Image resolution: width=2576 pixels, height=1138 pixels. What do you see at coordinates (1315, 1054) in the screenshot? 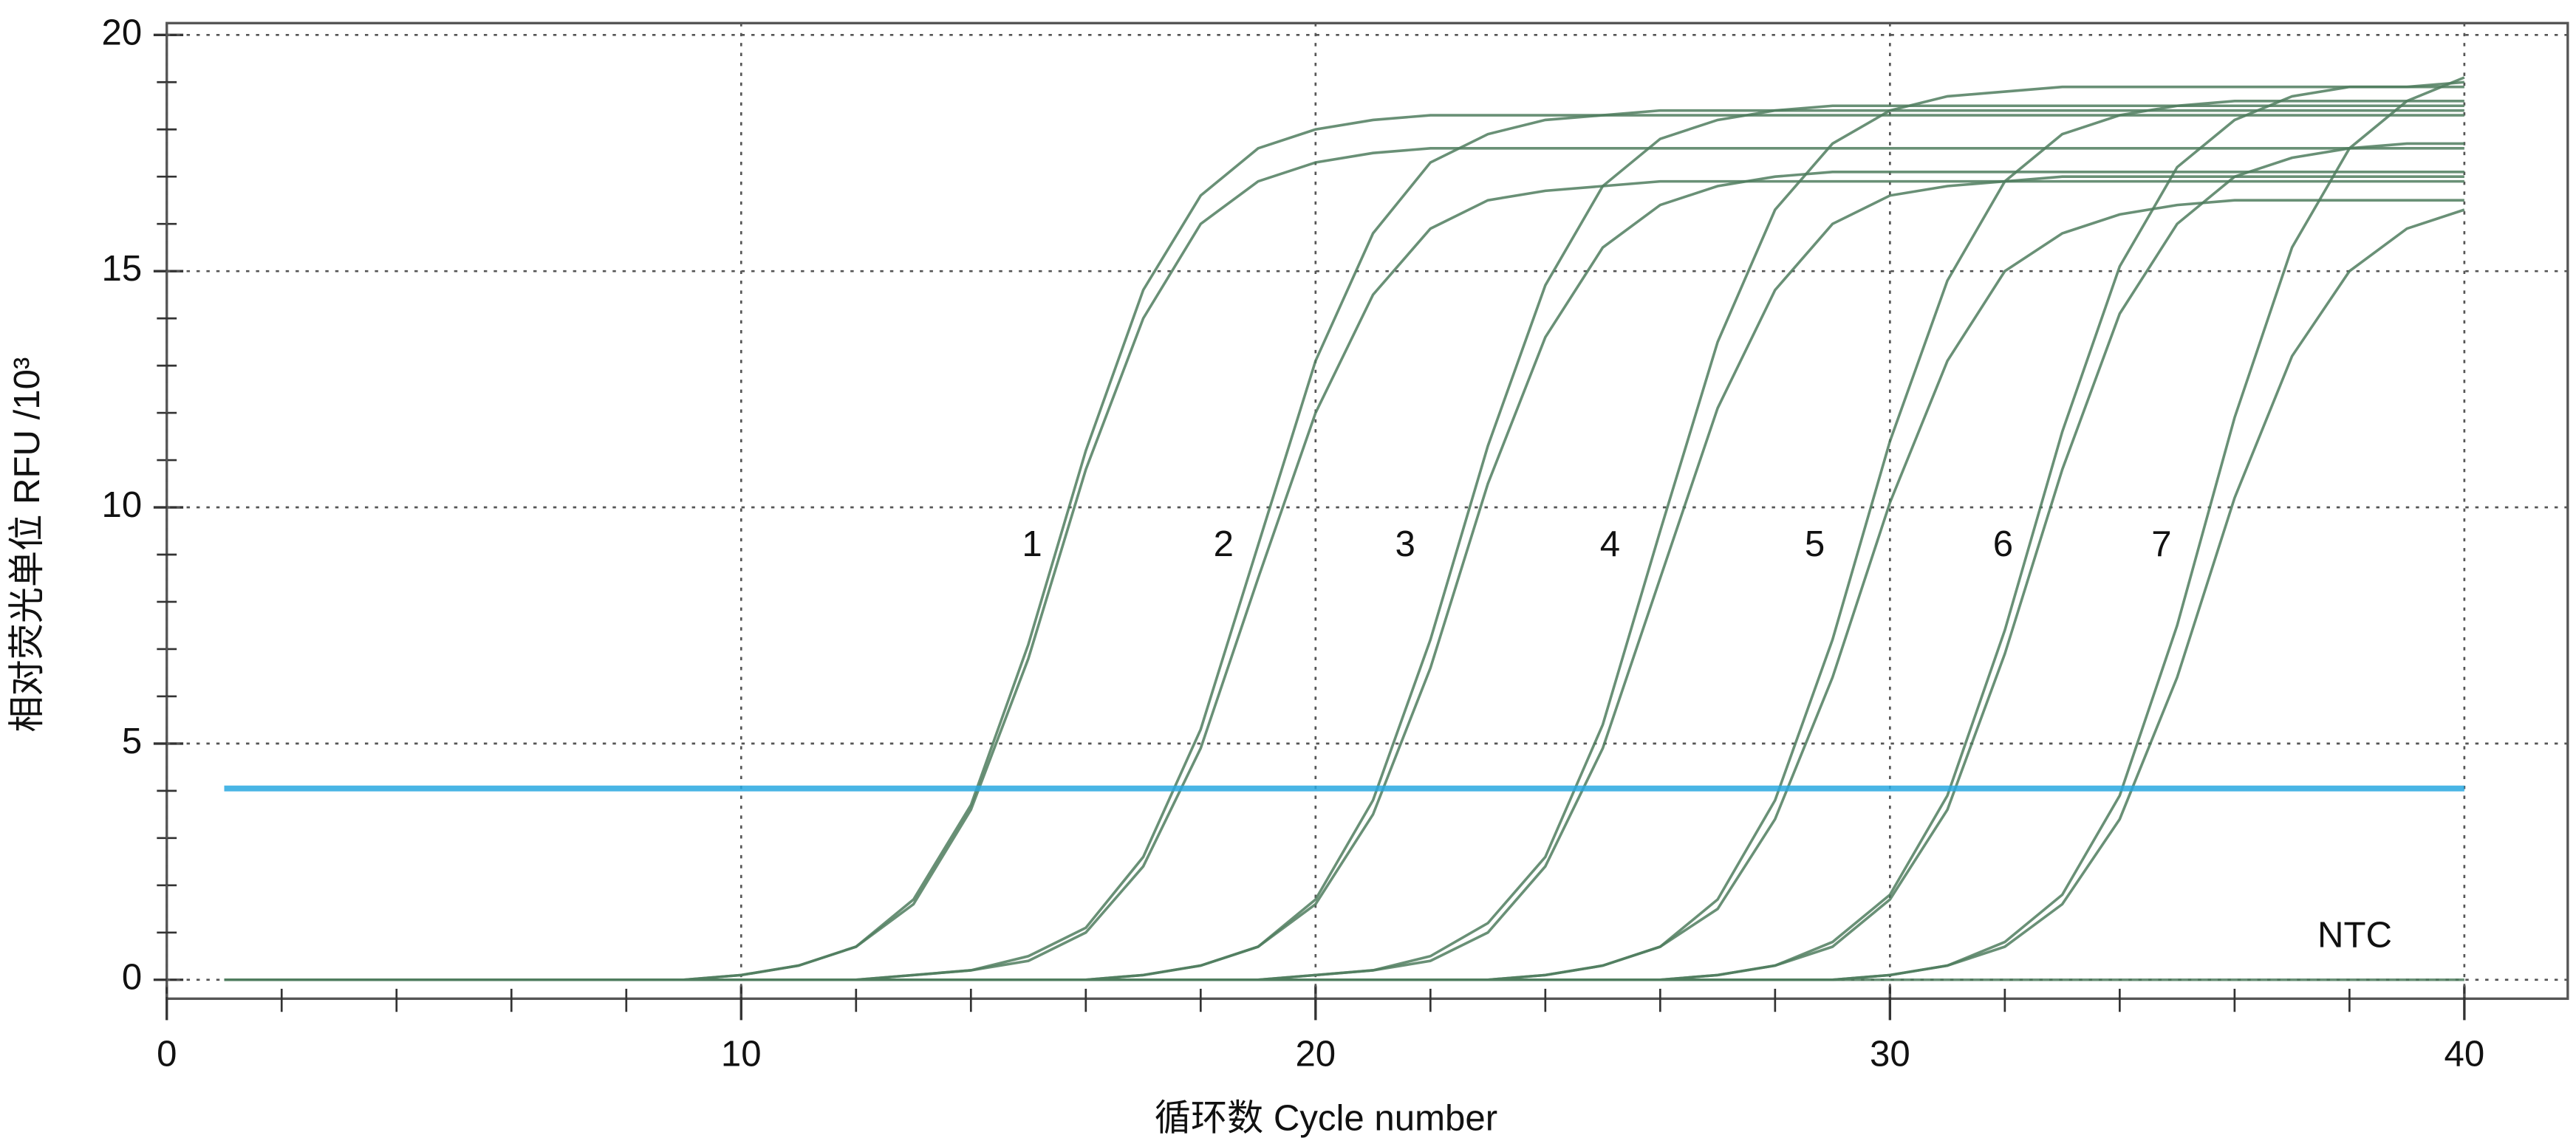
I see `x-tick-label: 20` at bounding box center [1315, 1054].